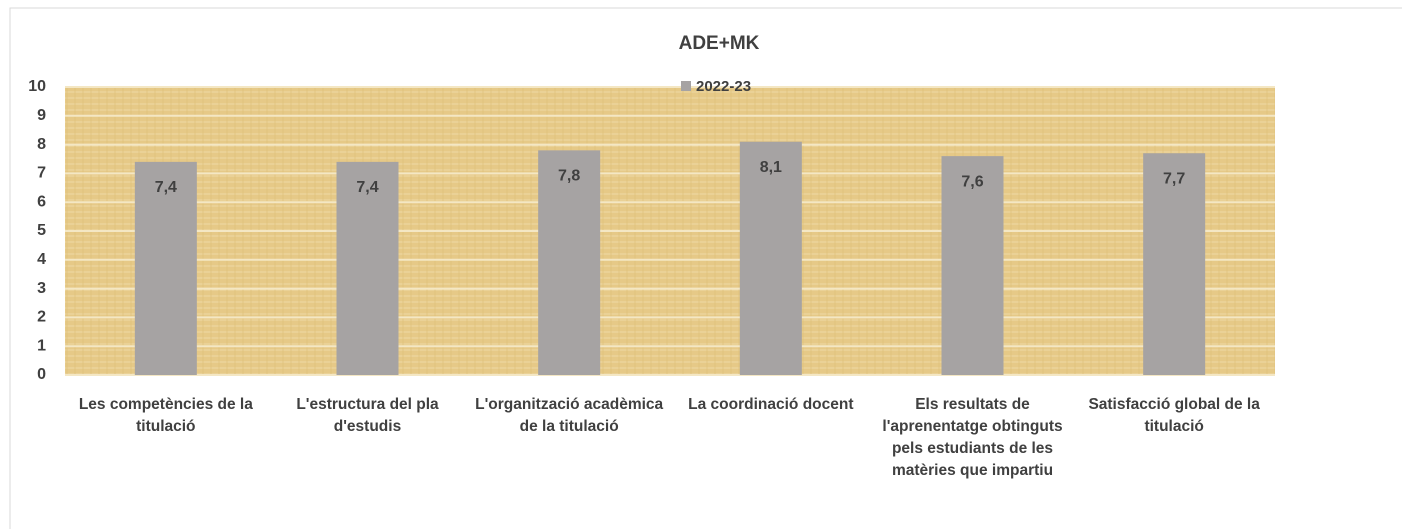 This screenshot has height=529, width=1402. What do you see at coordinates (569, 415) in the screenshot?
I see `x-tick-label: L'organització acadèmica de la titulació` at bounding box center [569, 415].